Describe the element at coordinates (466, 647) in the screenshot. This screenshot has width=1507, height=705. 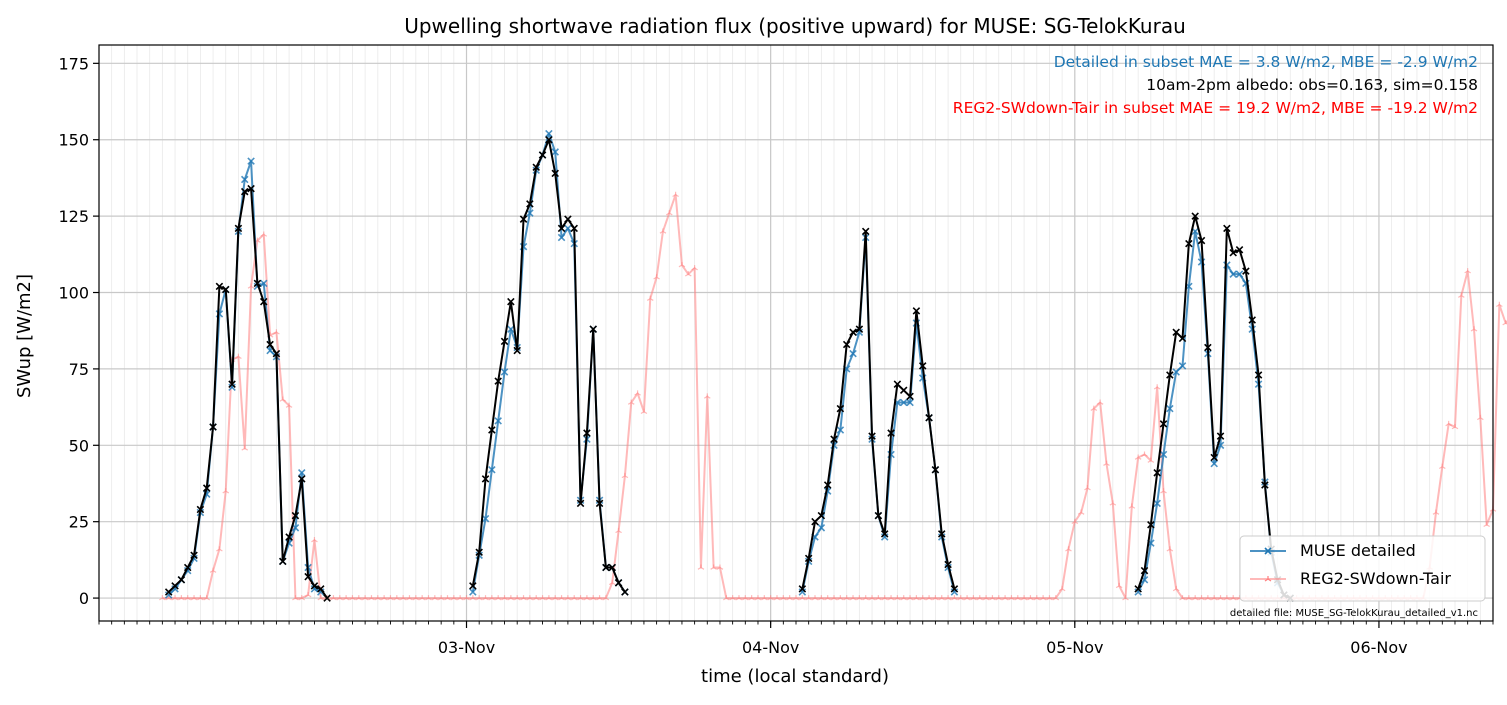
I see `x-tick-label: 03-Nov` at that location.